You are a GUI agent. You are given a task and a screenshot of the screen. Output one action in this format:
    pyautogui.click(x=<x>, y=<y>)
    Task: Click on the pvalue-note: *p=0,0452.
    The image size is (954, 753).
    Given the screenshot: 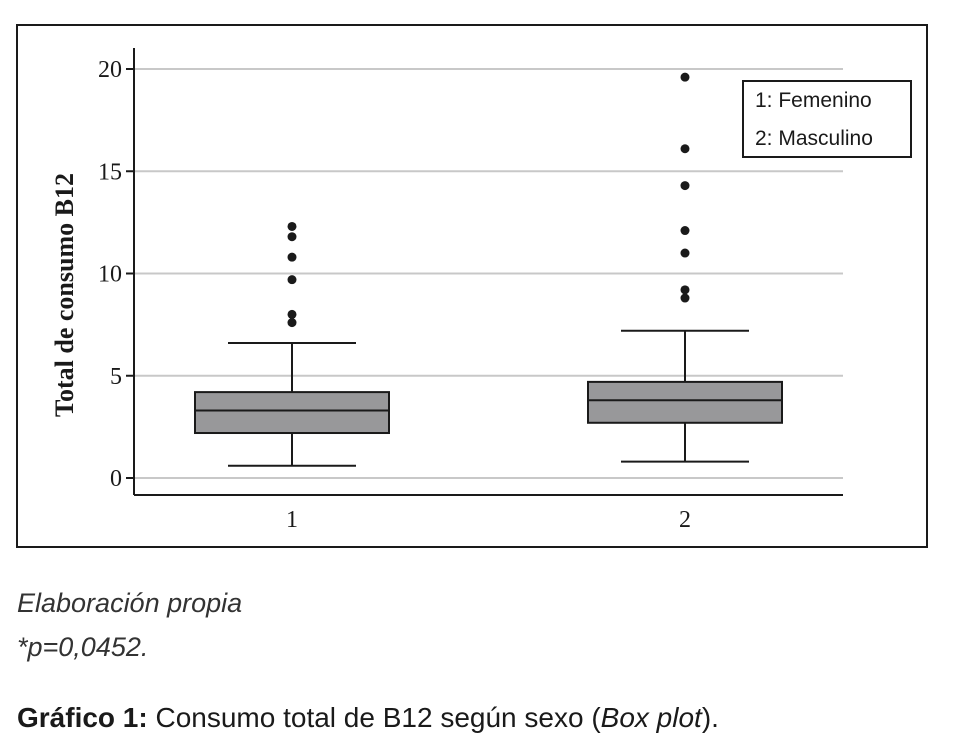 What is the action you would take?
    pyautogui.click(x=83, y=647)
    